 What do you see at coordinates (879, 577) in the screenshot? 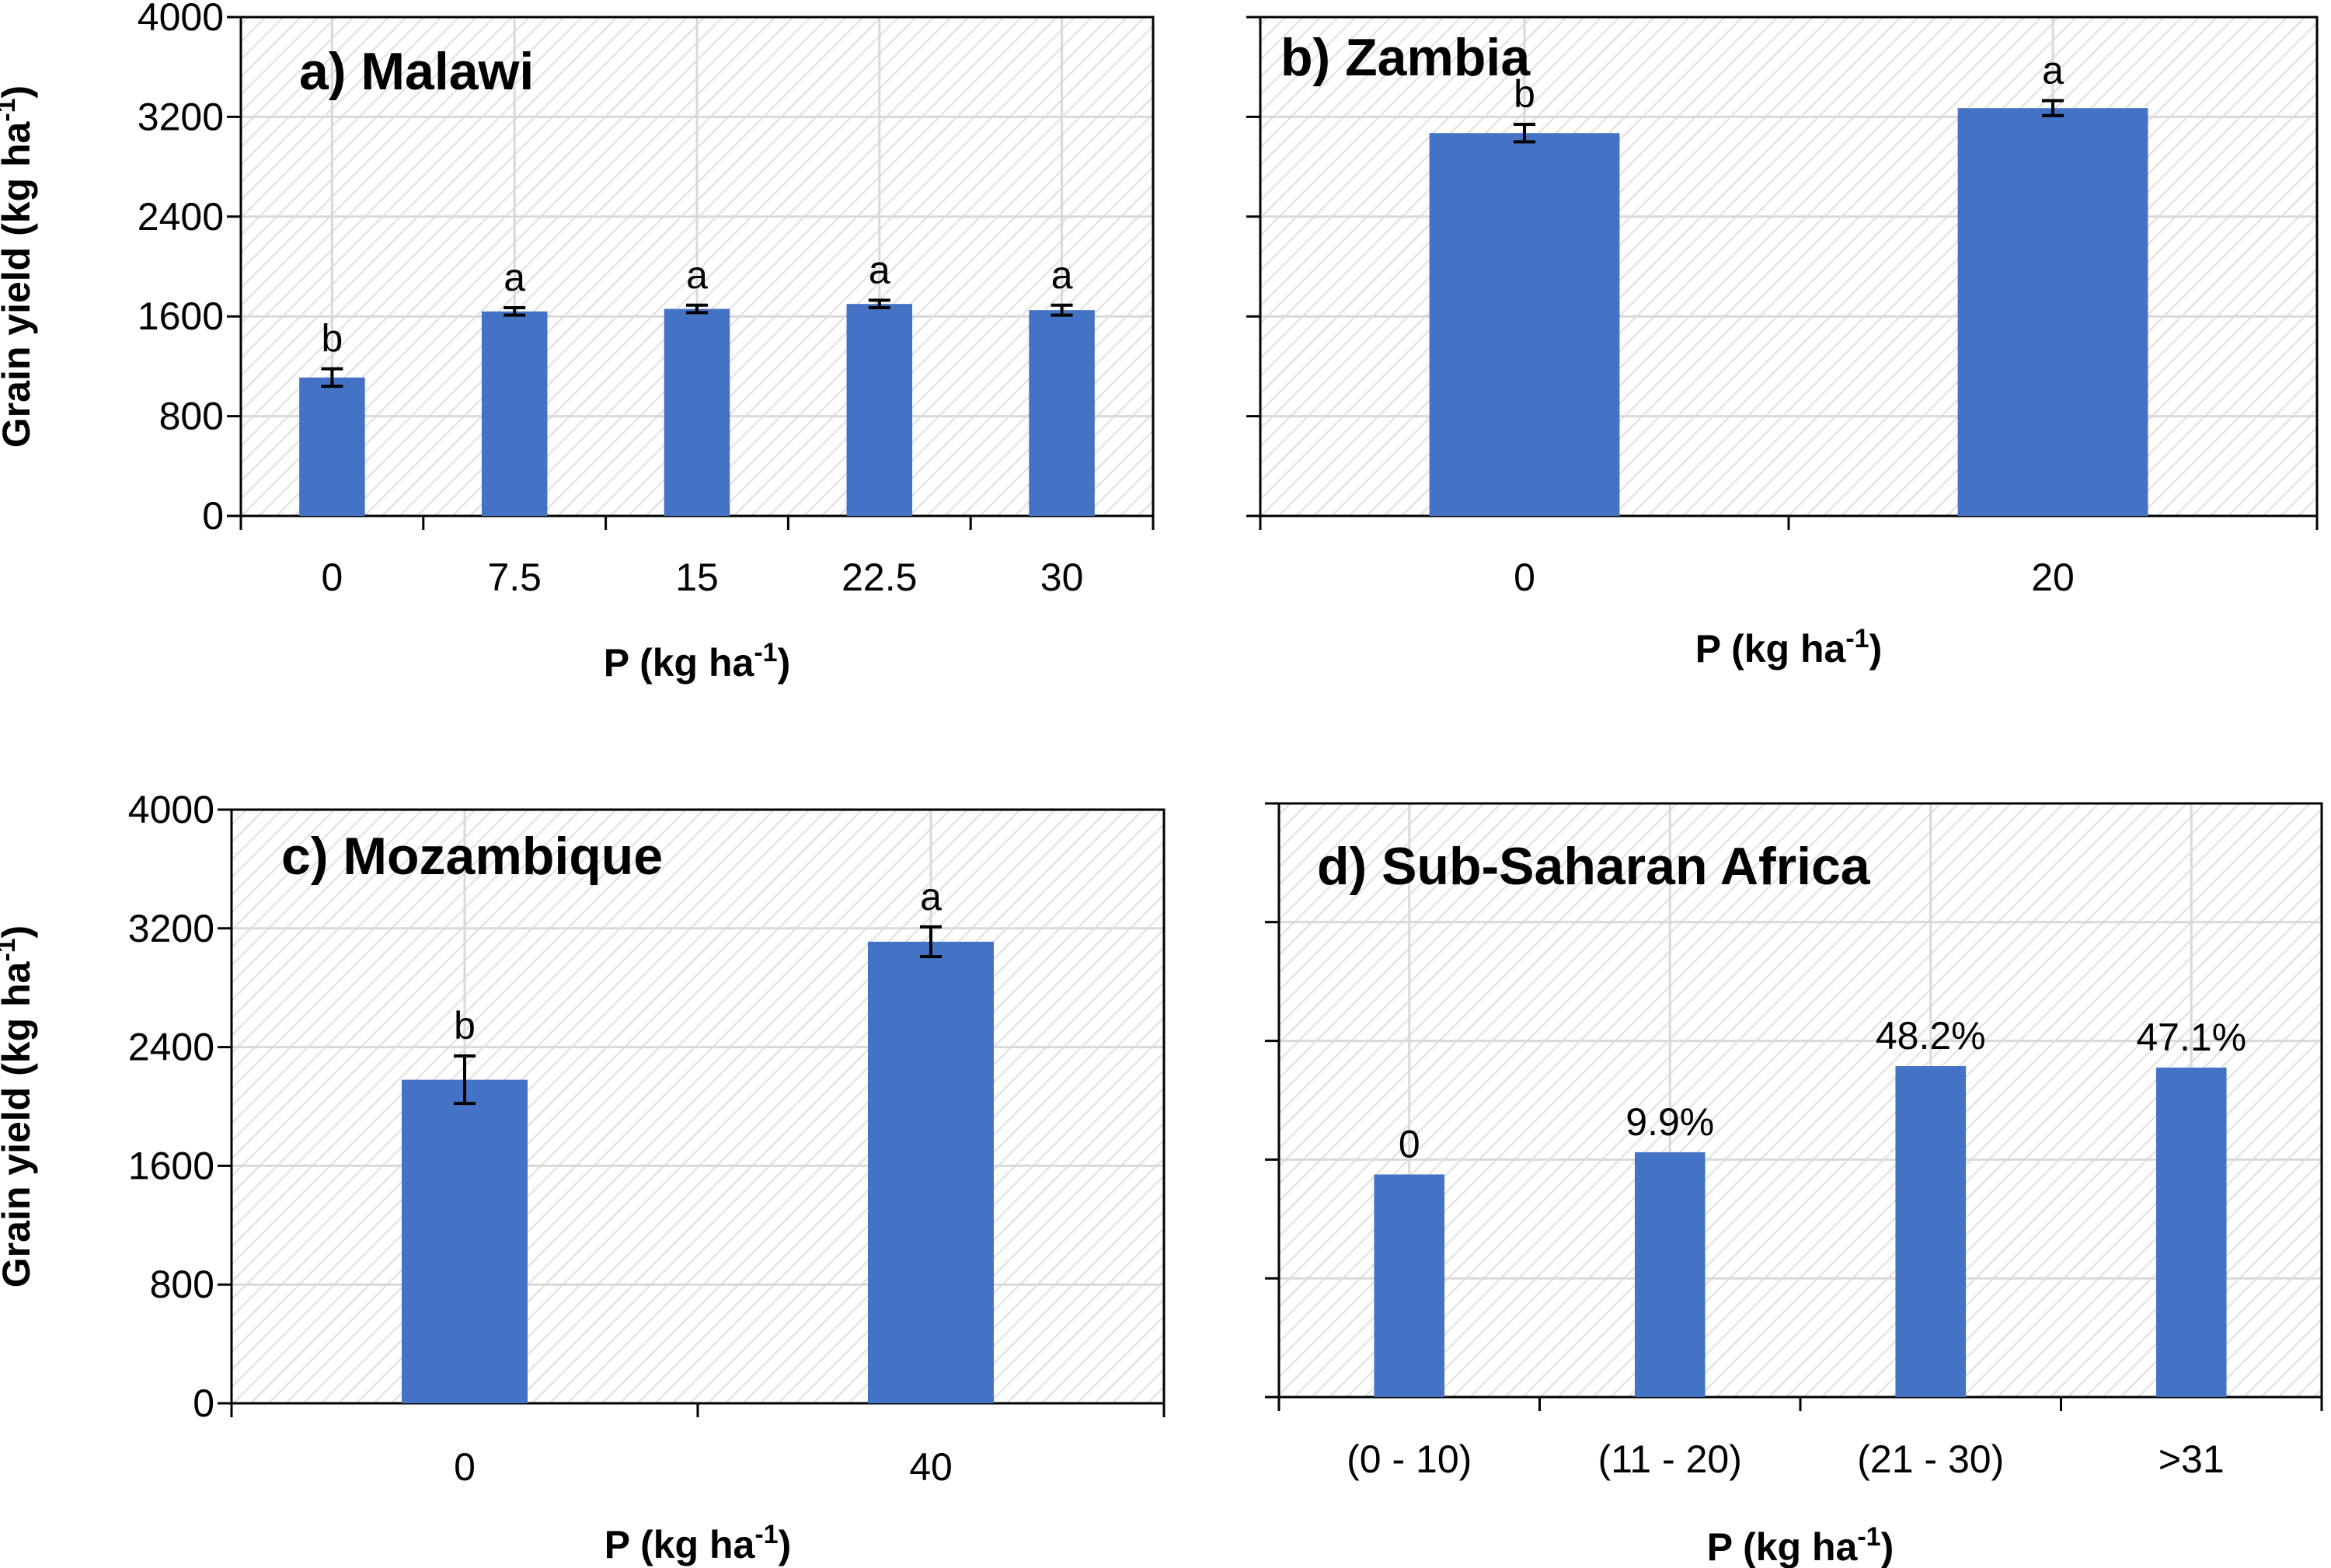
I see `x-tick-label: 22.5` at bounding box center [879, 577].